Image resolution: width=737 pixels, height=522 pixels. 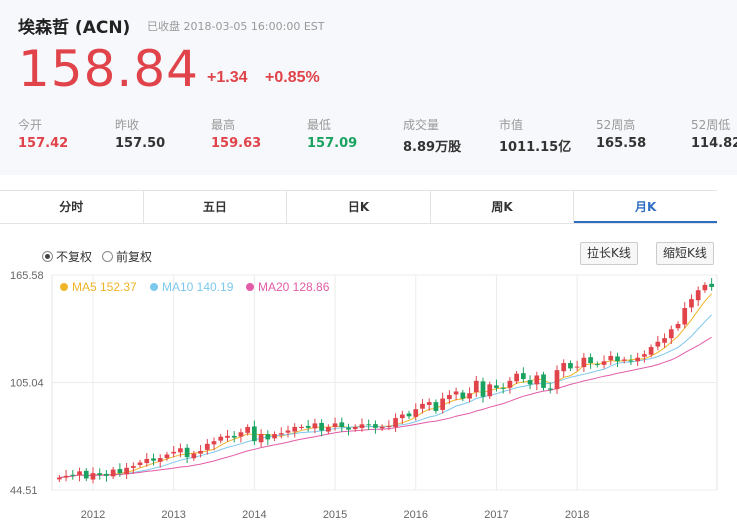 I want to click on x-tick-label: 2017, so click(x=496, y=515).